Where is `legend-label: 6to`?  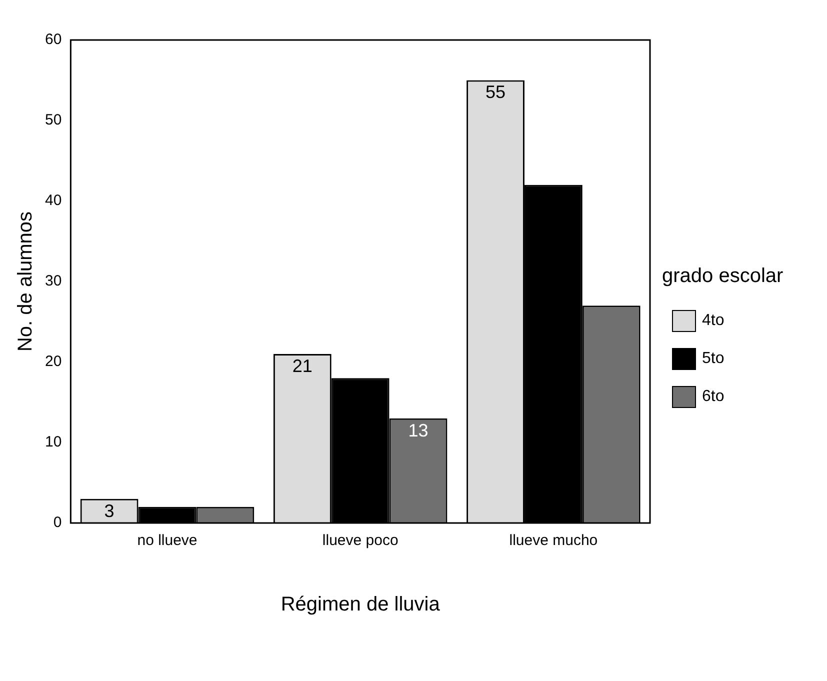
legend-label: 6to is located at coordinates (713, 397).